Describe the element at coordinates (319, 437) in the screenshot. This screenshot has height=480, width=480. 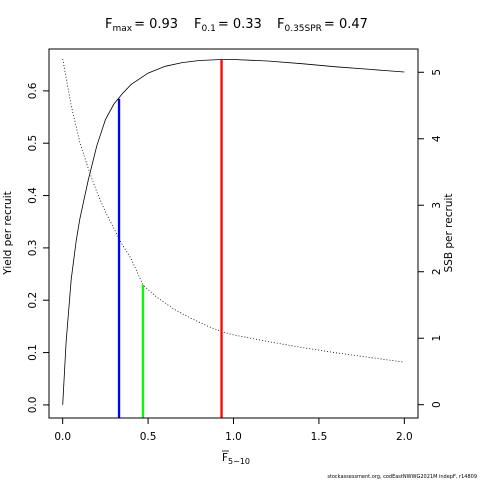
I see `x-tick-label: 1.5` at that location.